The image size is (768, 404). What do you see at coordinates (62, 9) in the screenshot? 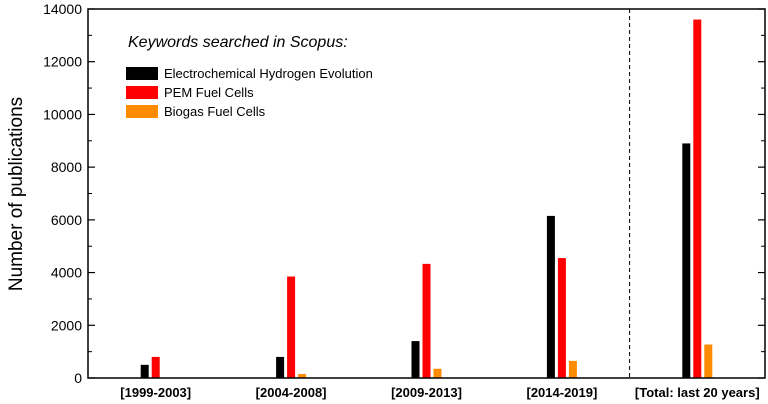
I see `y-tick-label: 14000` at bounding box center [62, 9].